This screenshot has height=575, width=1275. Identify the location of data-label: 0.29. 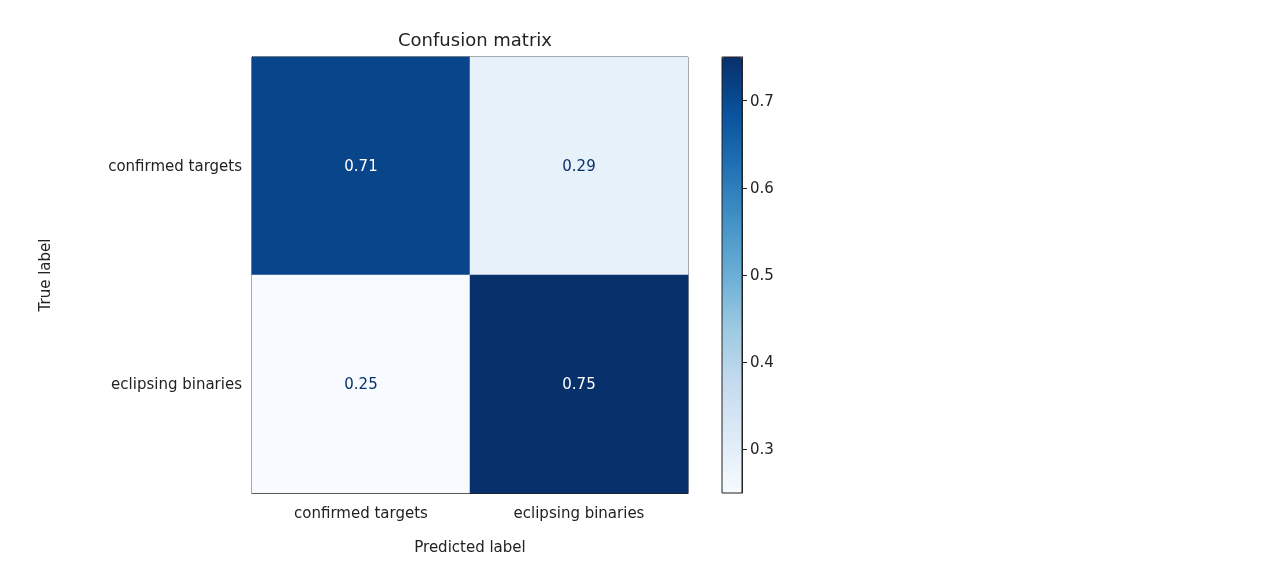
(579, 166).